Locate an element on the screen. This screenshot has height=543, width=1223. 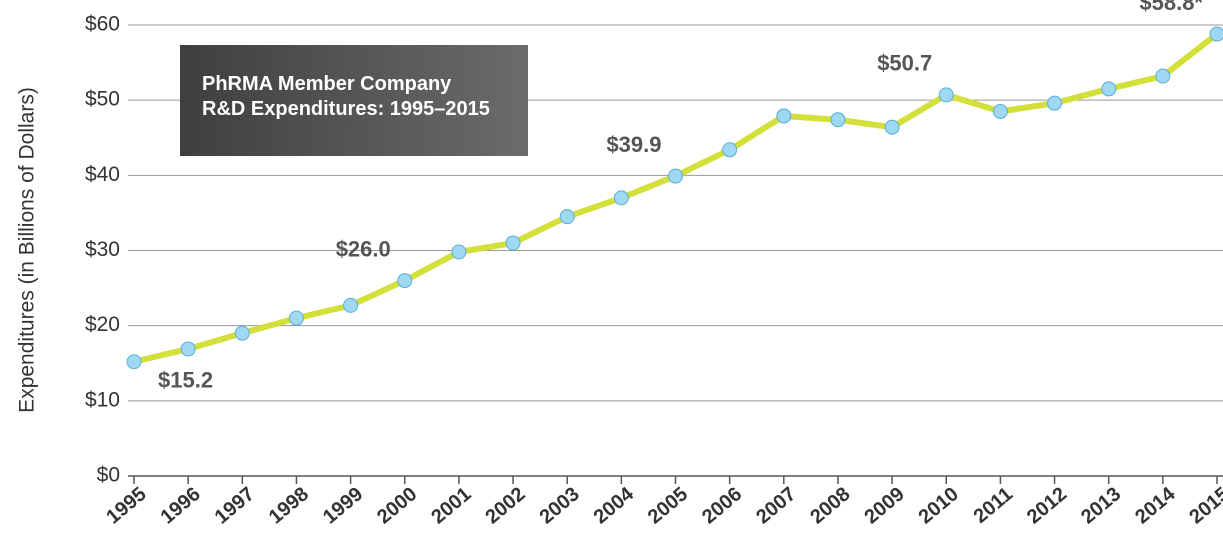
x-tick-label: 2002 is located at coordinates (505, 505).